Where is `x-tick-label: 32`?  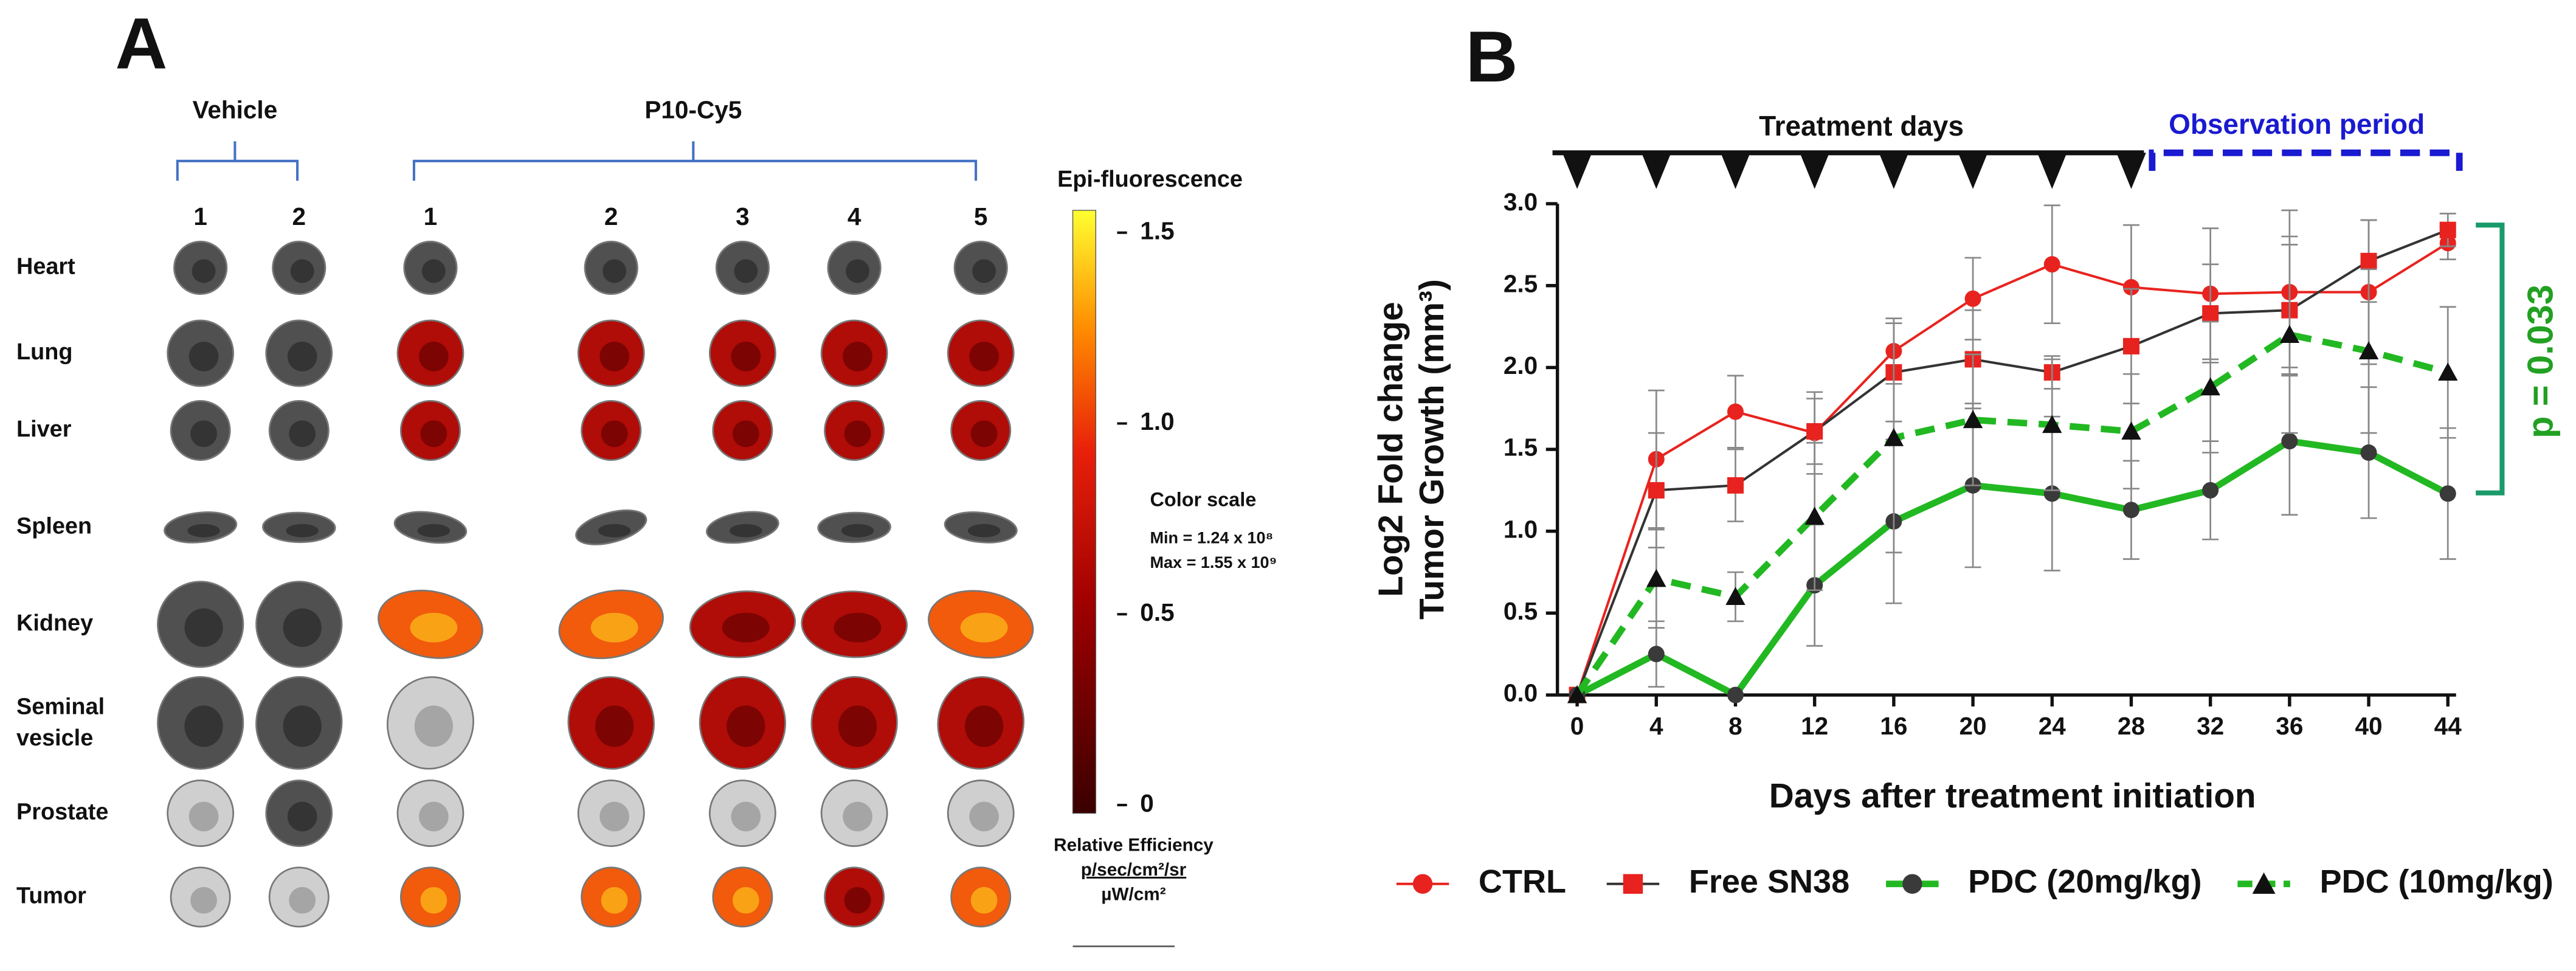
x-tick-label: 32 is located at coordinates (2210, 726).